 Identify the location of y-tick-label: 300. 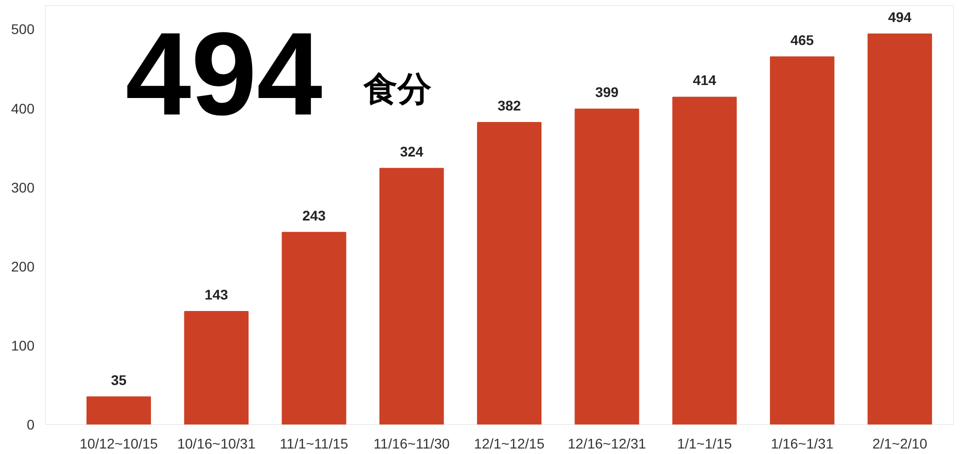
(23, 187).